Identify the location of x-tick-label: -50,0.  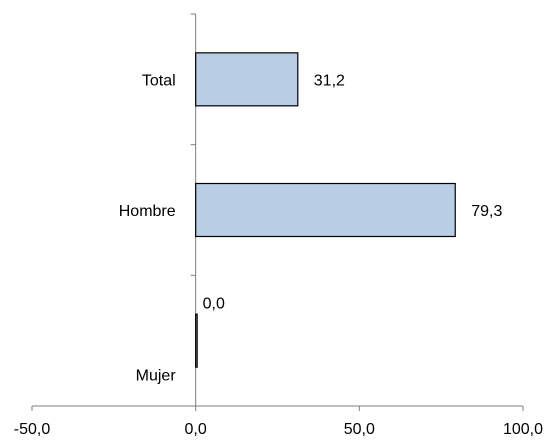
(32, 429).